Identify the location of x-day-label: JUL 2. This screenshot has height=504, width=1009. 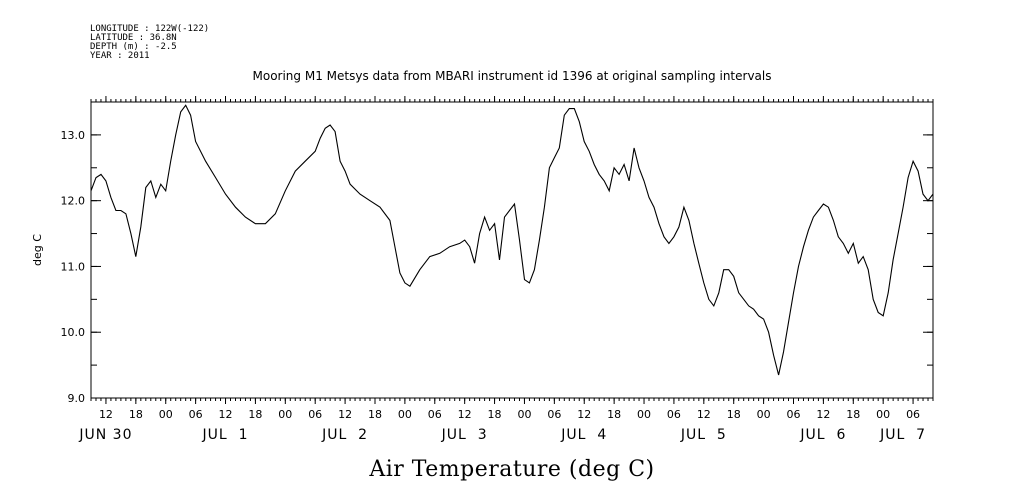
(344, 435).